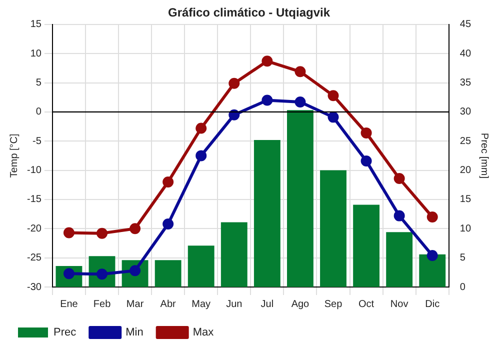 The height and width of the screenshot is (350, 500). Describe the element at coordinates (234, 304) in the screenshot. I see `x-tick-label: Jun` at that location.